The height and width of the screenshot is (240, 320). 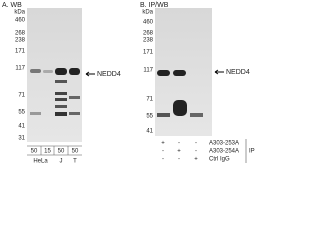 What do you see at coordinates (47, 152) in the screenshot?
I see `lane-amount: 15` at bounding box center [47, 152].